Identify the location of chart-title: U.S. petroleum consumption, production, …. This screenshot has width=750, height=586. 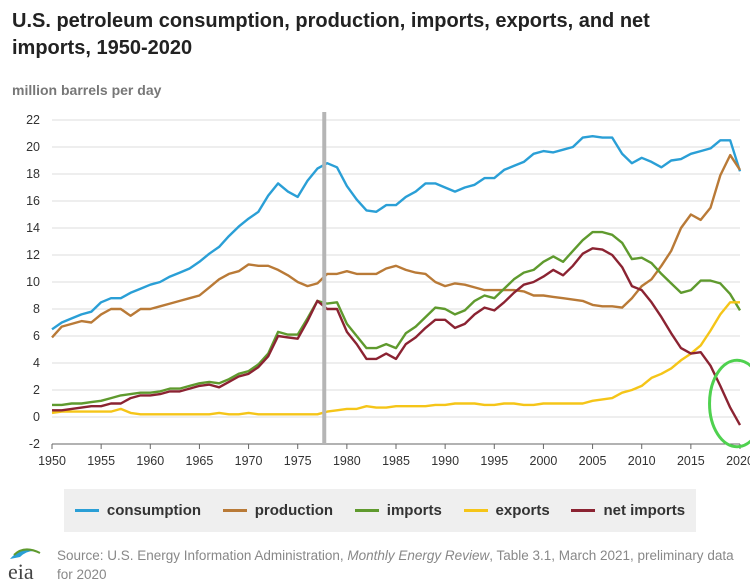
(331, 34).